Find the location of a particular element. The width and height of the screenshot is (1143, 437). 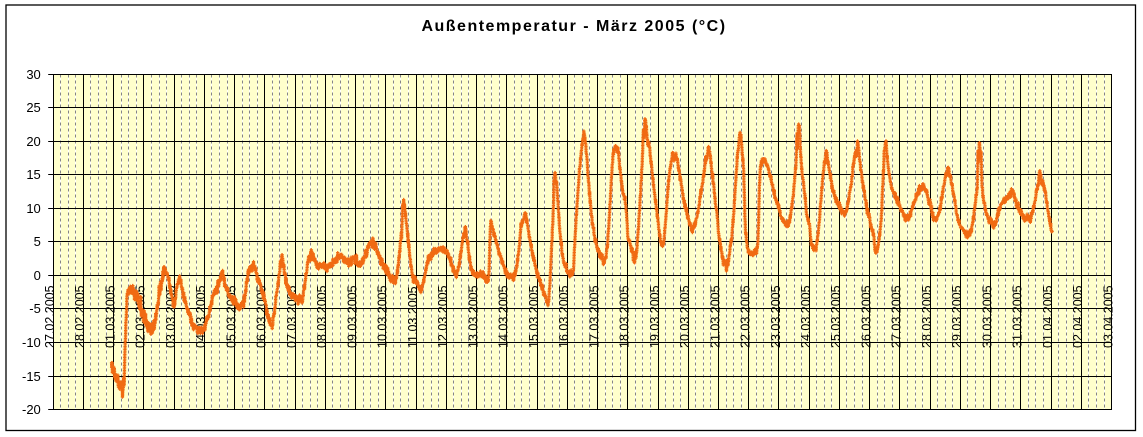

svg-text: 25 is located at coordinates (33, 107).